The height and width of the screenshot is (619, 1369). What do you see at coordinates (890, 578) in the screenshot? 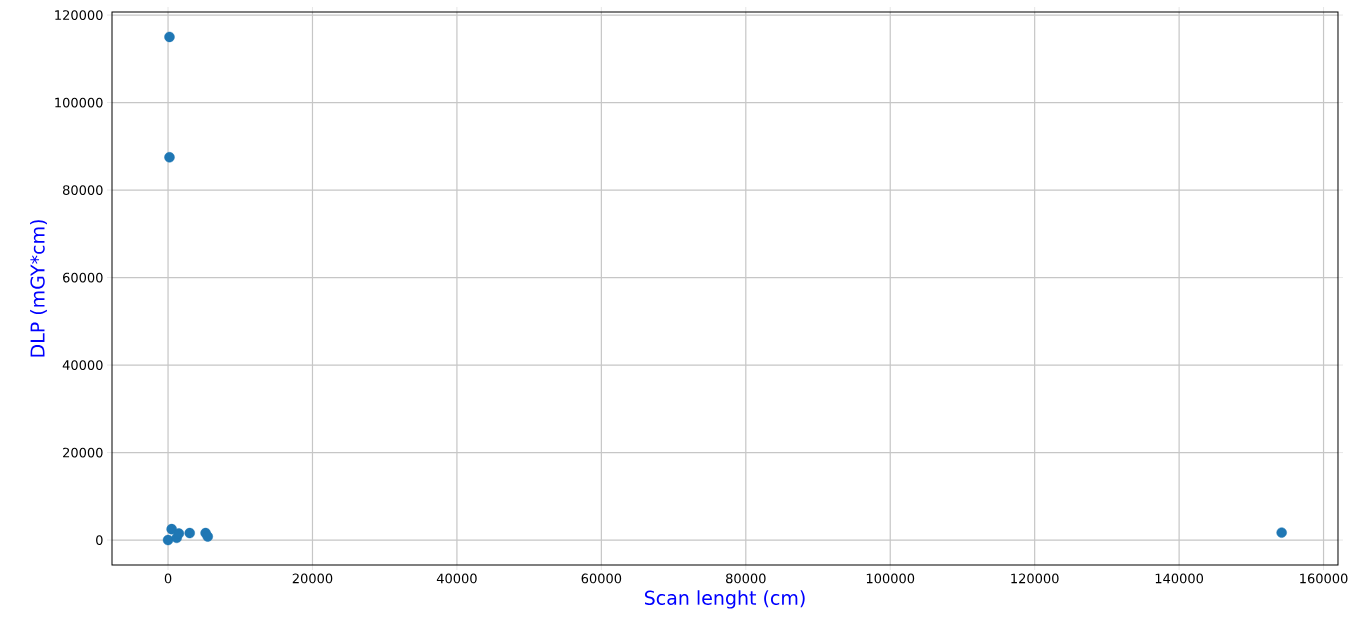
I see `x-tick-label: 100000` at bounding box center [890, 578].